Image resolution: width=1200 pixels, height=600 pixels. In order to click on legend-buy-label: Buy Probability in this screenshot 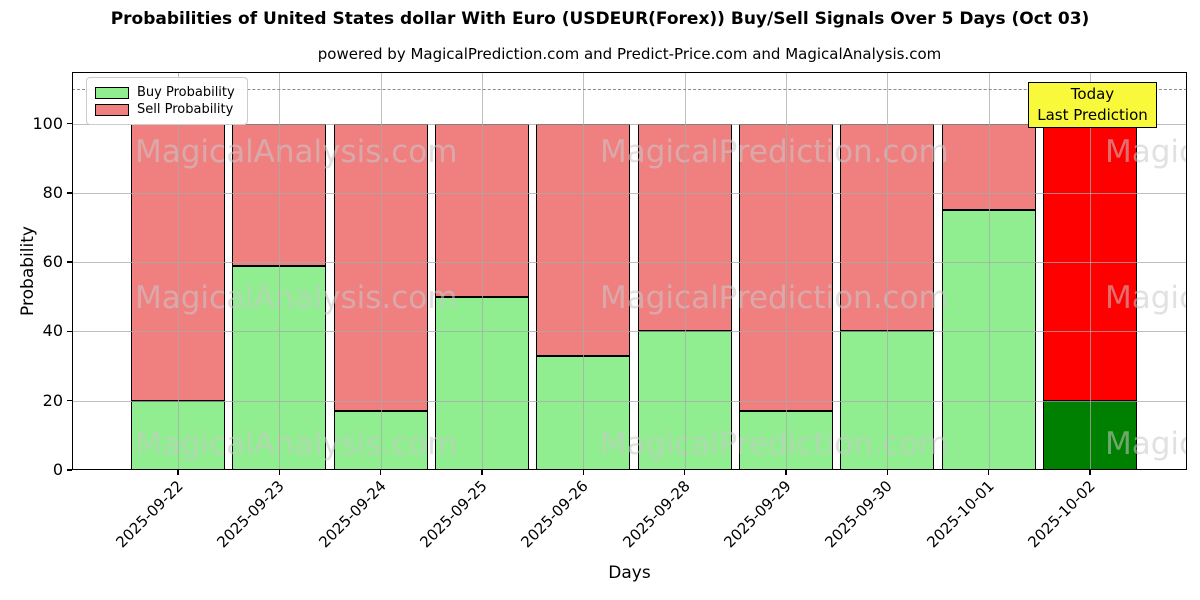, I will do `click(186, 92)`.